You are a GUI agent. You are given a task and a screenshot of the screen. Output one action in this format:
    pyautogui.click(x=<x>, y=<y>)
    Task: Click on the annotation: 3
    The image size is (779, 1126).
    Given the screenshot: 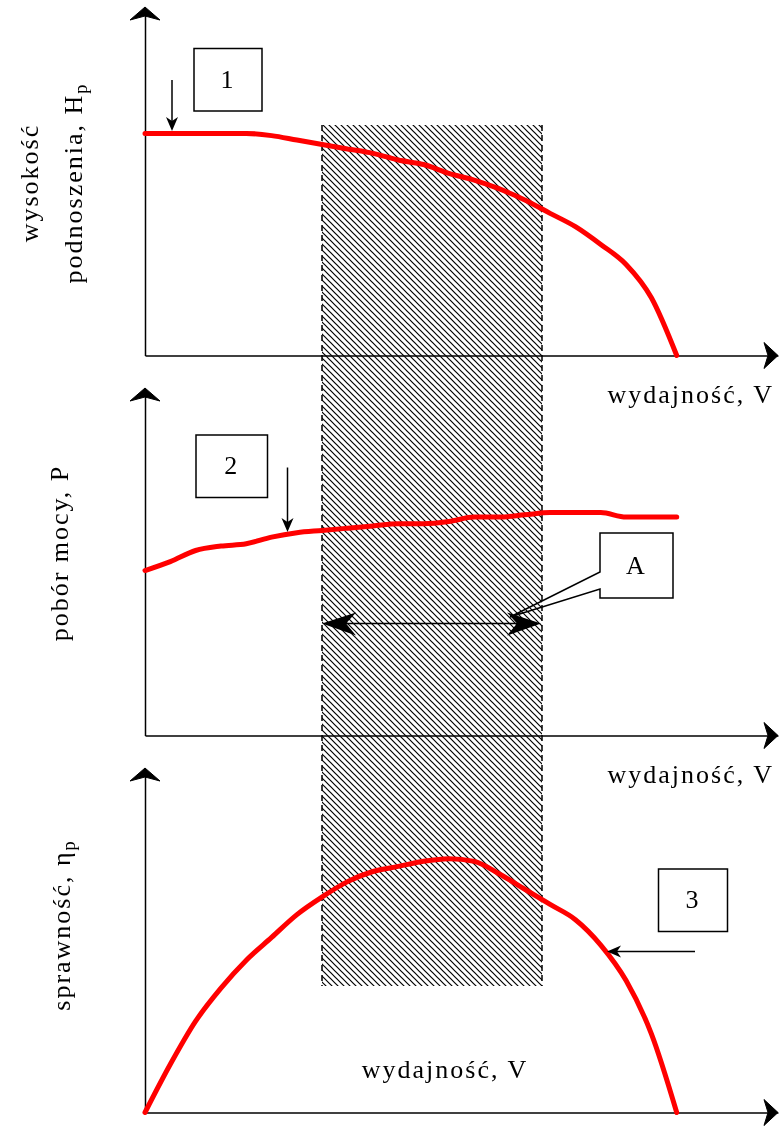 What is the action you would take?
    pyautogui.click(x=693, y=900)
    